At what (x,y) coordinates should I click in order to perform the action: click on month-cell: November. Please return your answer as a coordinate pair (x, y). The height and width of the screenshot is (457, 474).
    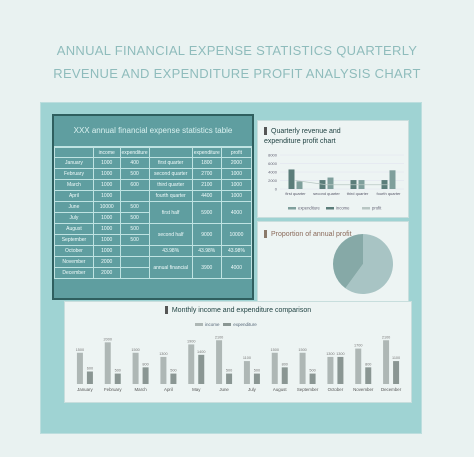
    Looking at the image, I should click on (74, 262).